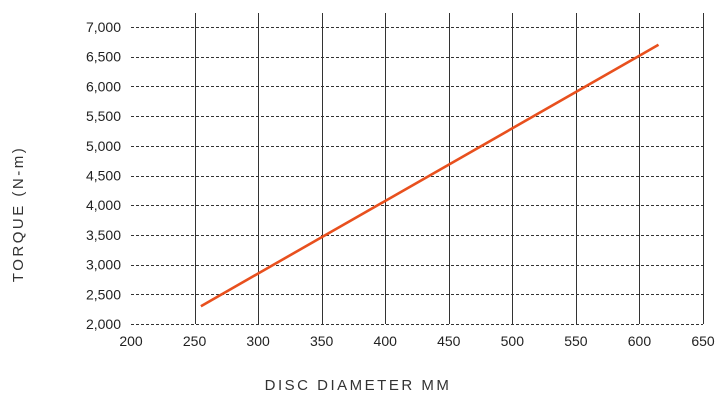 The width and height of the screenshot is (719, 396). Describe the element at coordinates (449, 341) in the screenshot. I see `x-tick-label: 450` at that location.